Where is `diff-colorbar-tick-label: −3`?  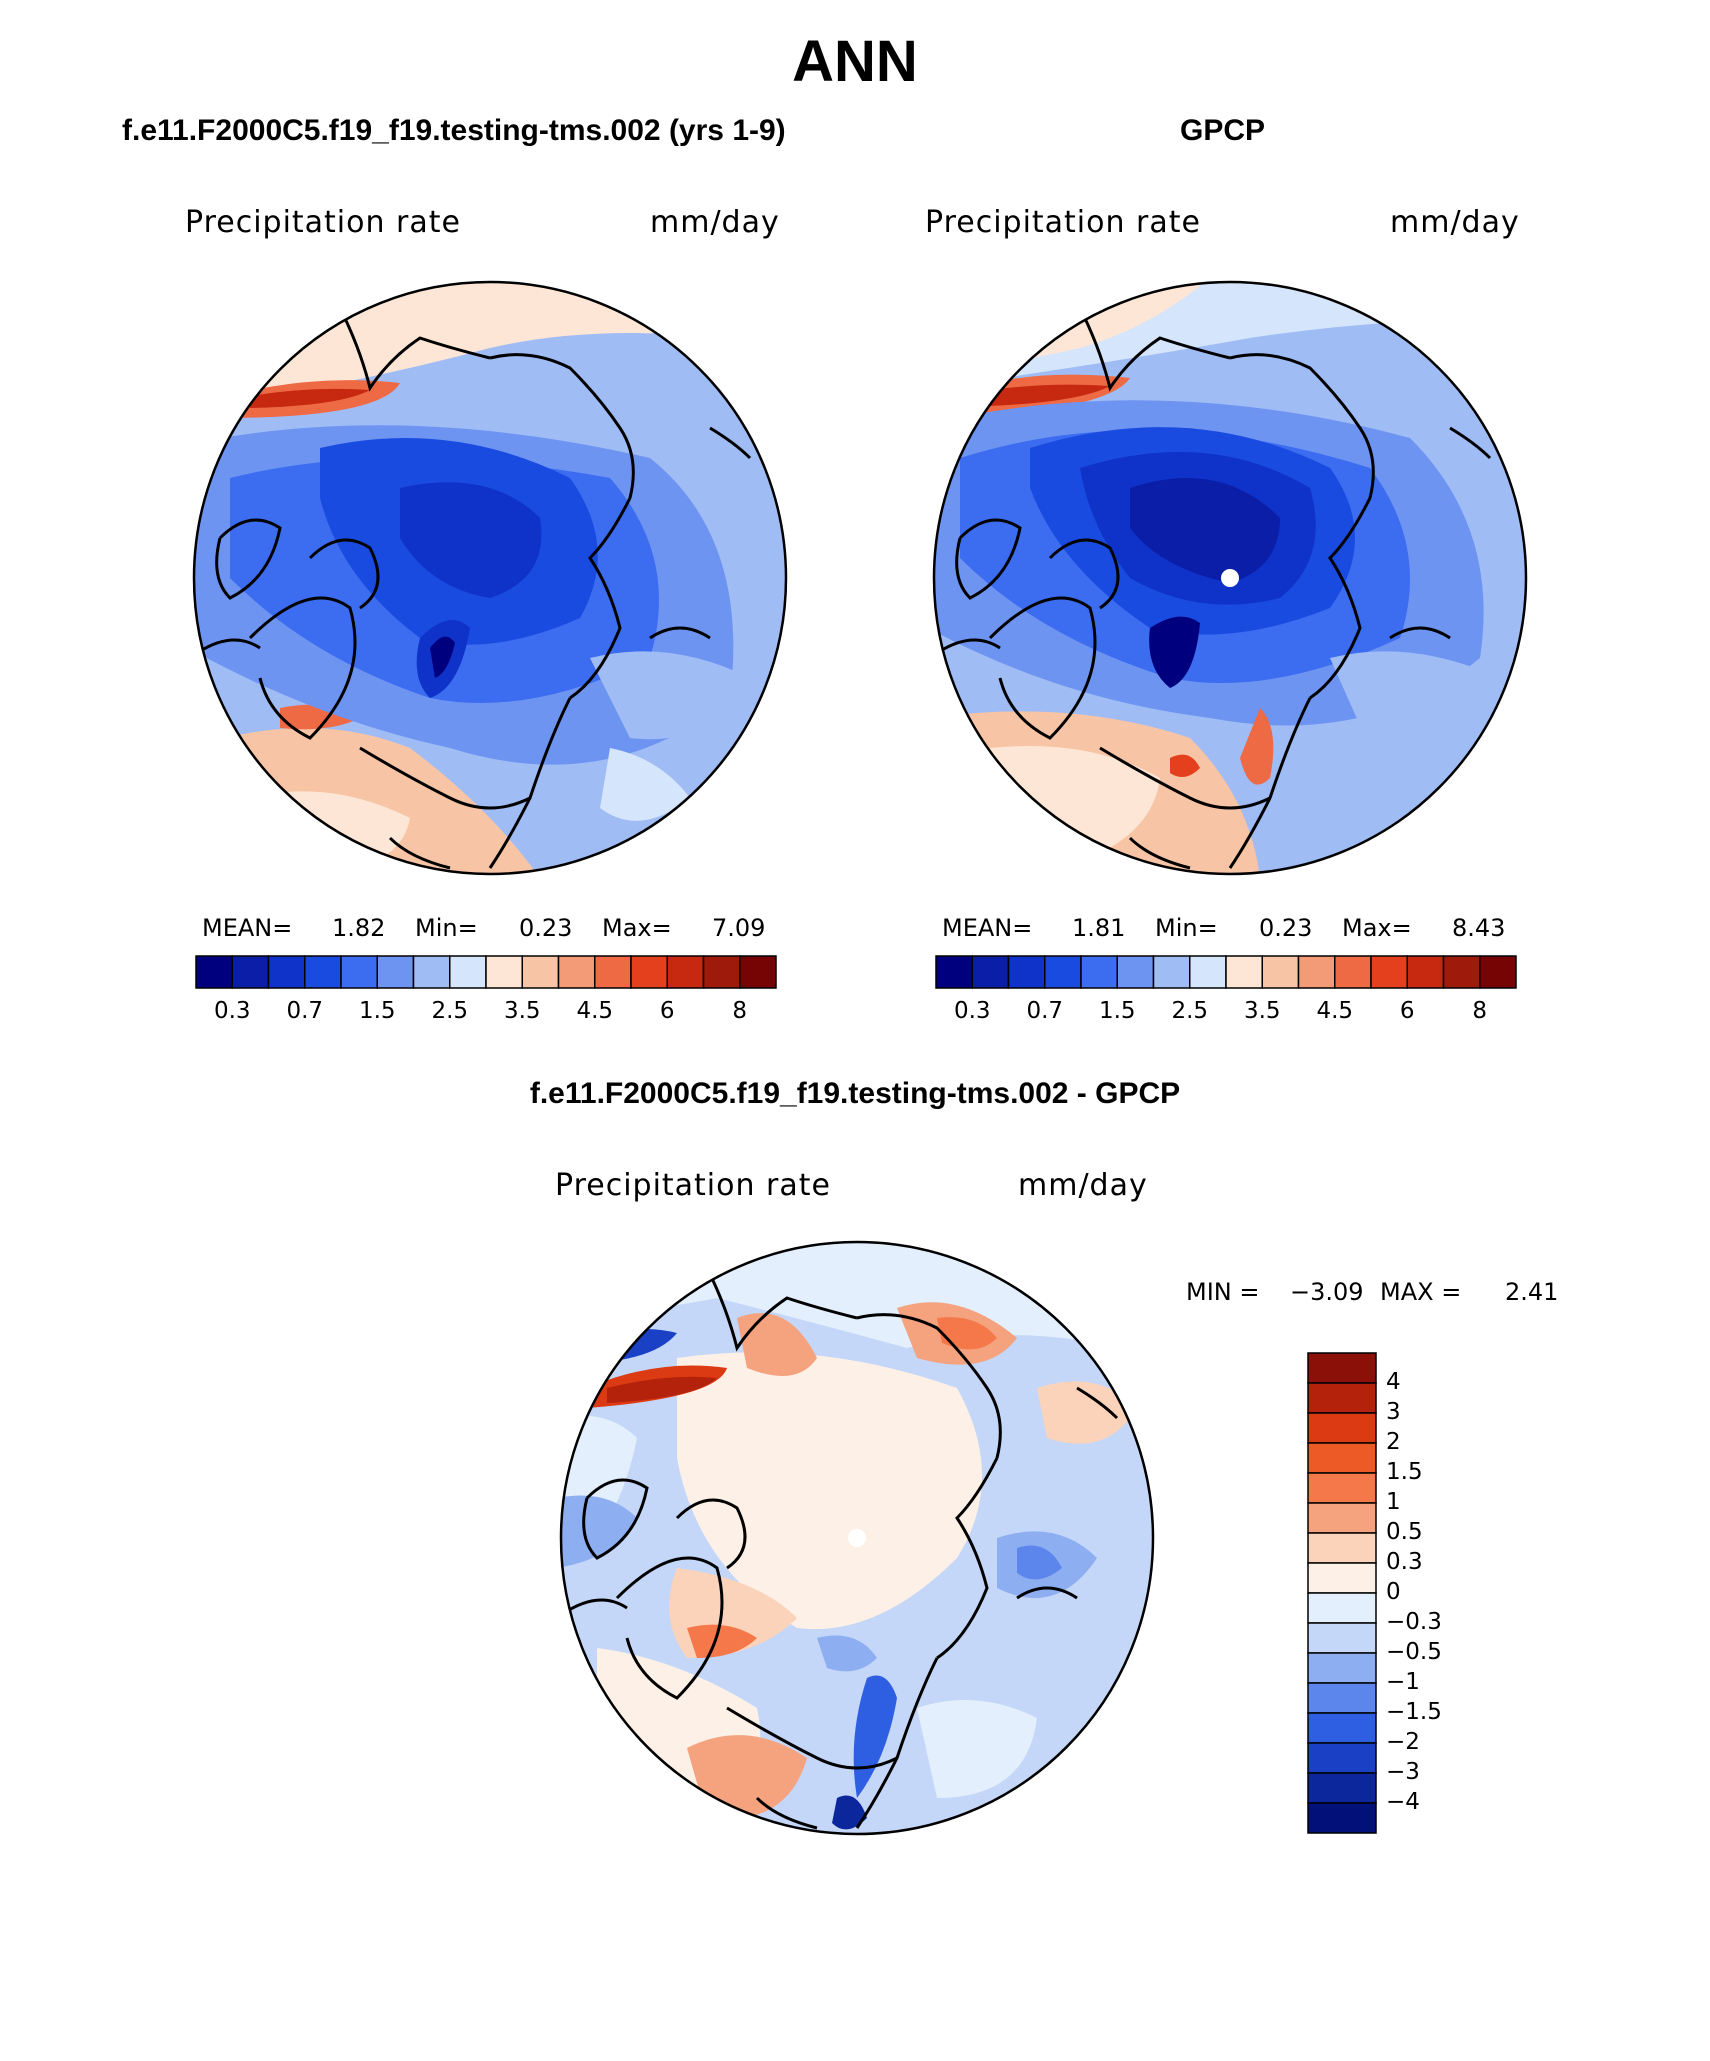 diff-colorbar-tick-label: −3 is located at coordinates (1403, 1772).